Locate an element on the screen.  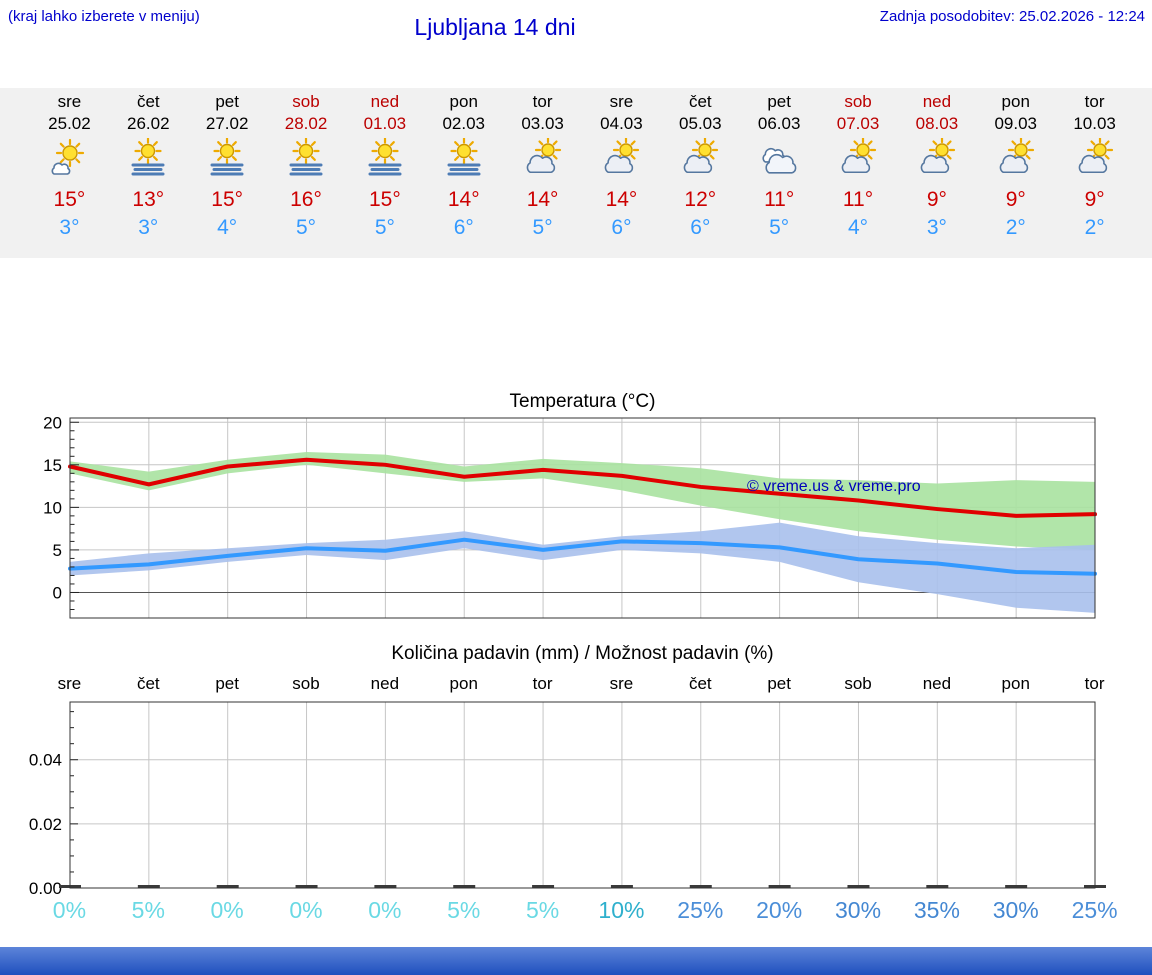
temp-y-tick-label: 10 is located at coordinates (52, 507).